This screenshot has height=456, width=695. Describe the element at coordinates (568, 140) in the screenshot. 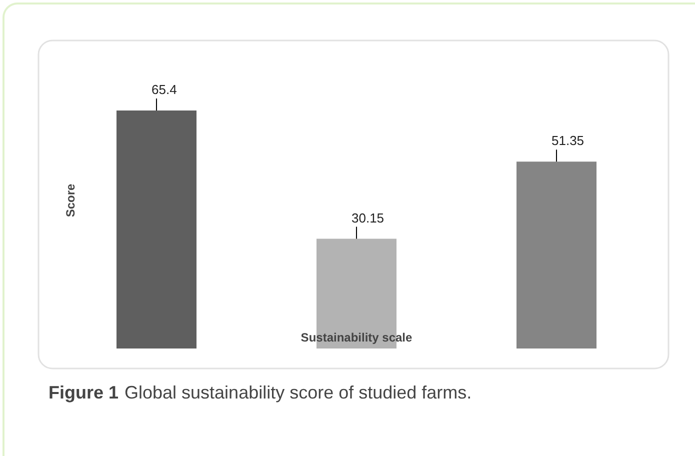

I see `data-label: 51.35` at that location.